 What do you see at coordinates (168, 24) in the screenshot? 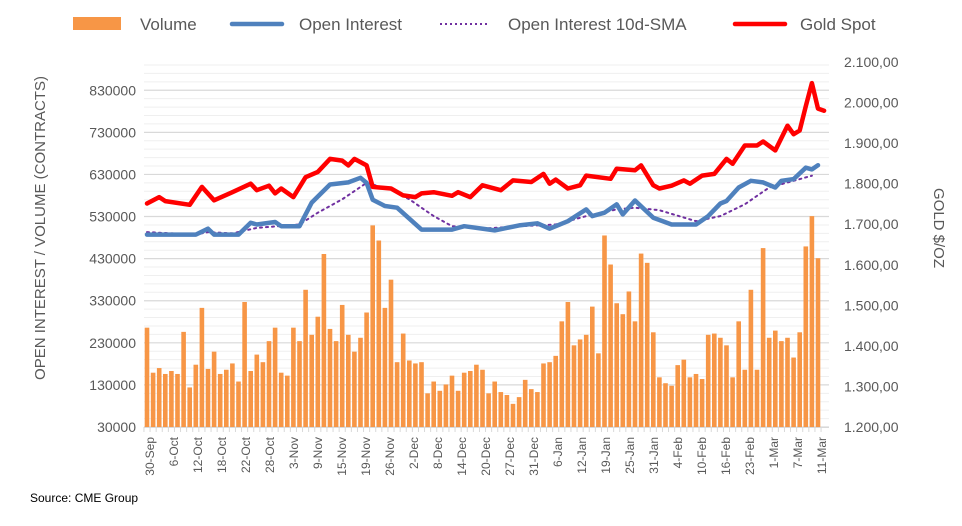
I see `legend-volume-label: Volume` at bounding box center [168, 24].